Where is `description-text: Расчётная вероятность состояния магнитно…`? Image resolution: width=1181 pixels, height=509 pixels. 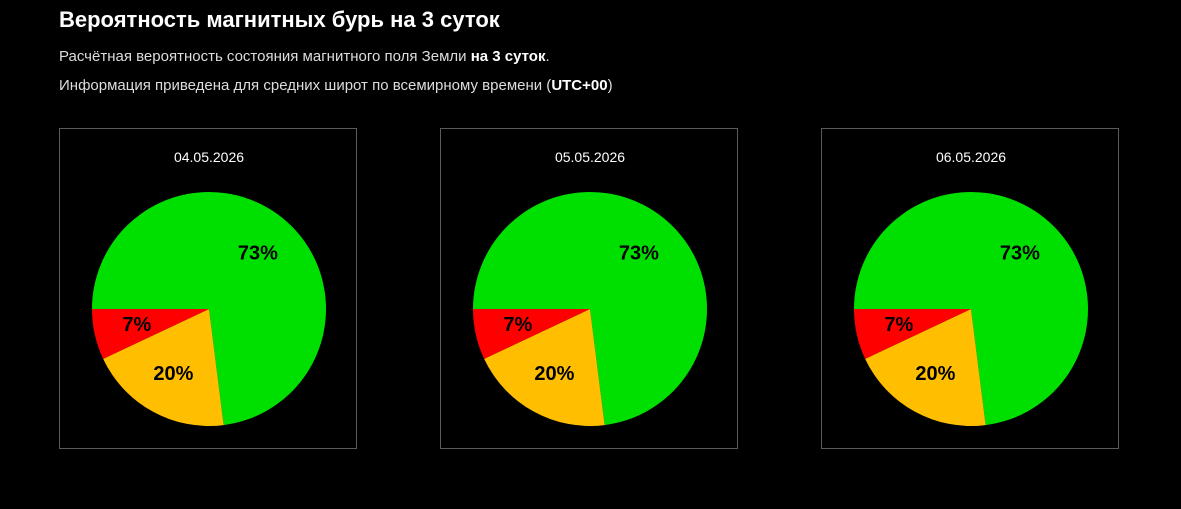 description-text: Расчётная вероятность состояния магнитно… is located at coordinates (265, 56).